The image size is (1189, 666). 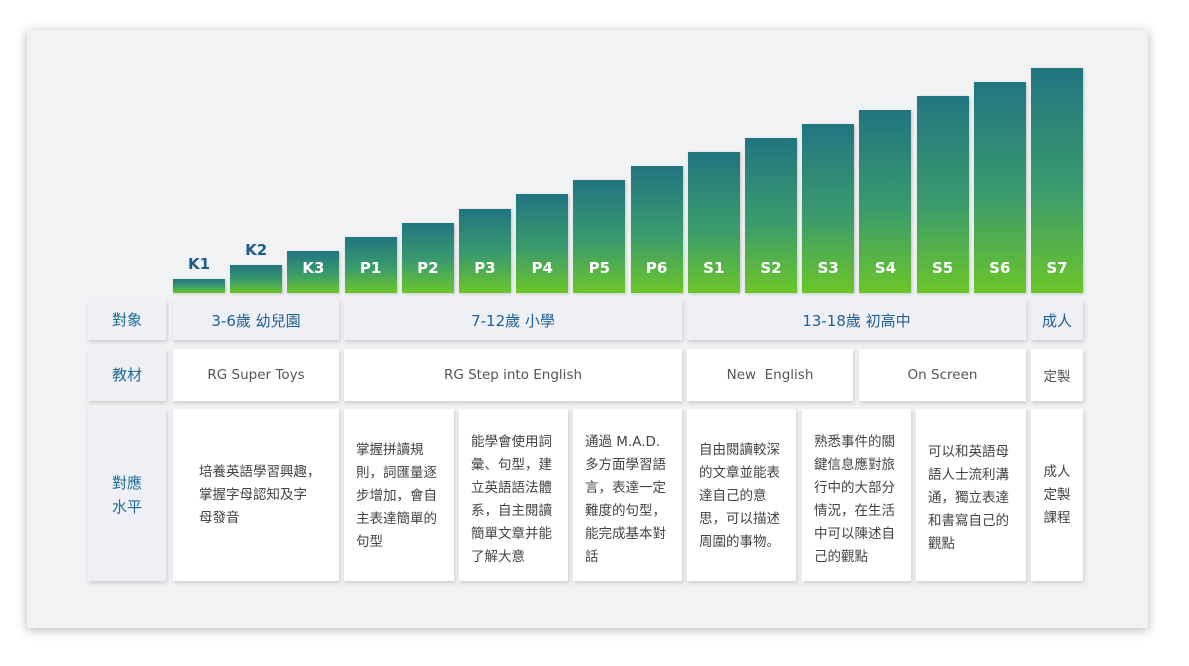 What do you see at coordinates (713, 222) in the screenshot?
I see `level-bar-s1` at bounding box center [713, 222].